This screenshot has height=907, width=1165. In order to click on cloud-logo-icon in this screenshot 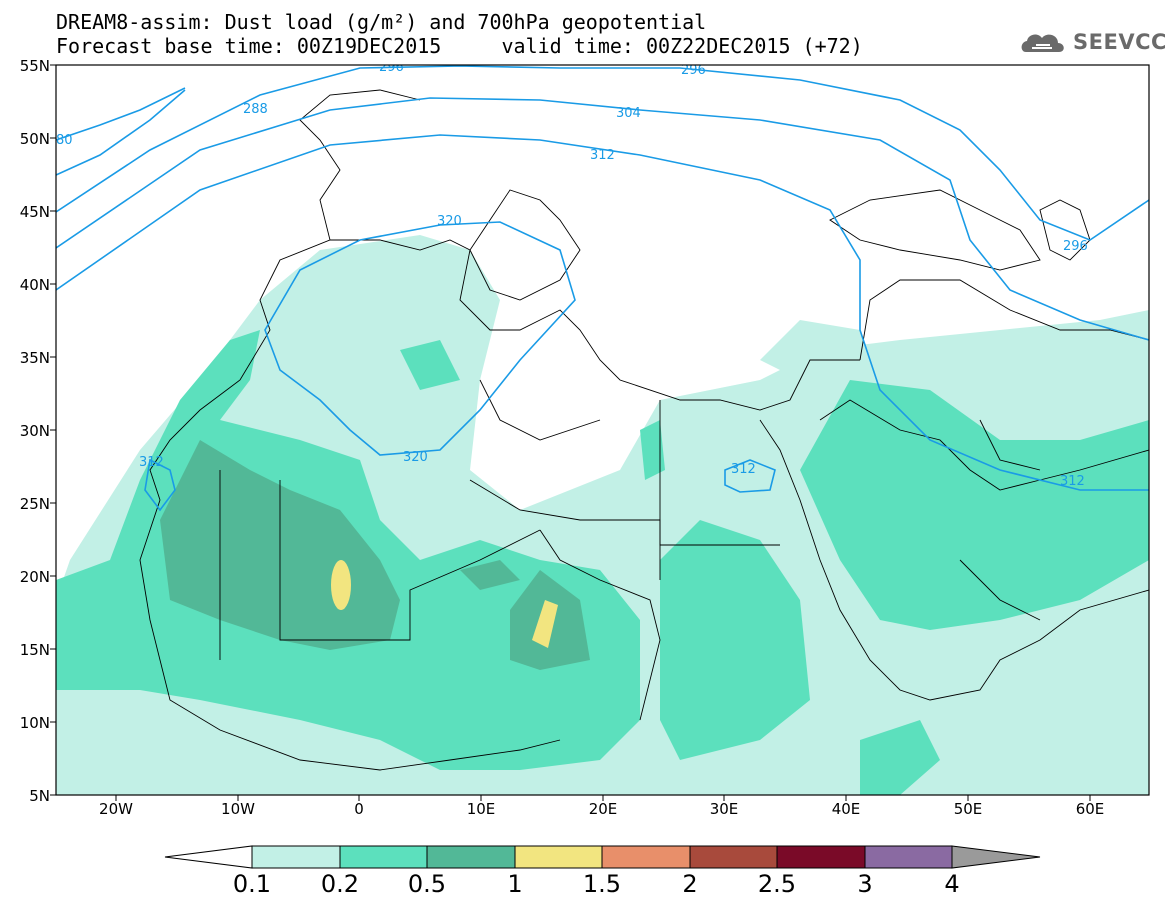, I will do `click(1042, 43)`.